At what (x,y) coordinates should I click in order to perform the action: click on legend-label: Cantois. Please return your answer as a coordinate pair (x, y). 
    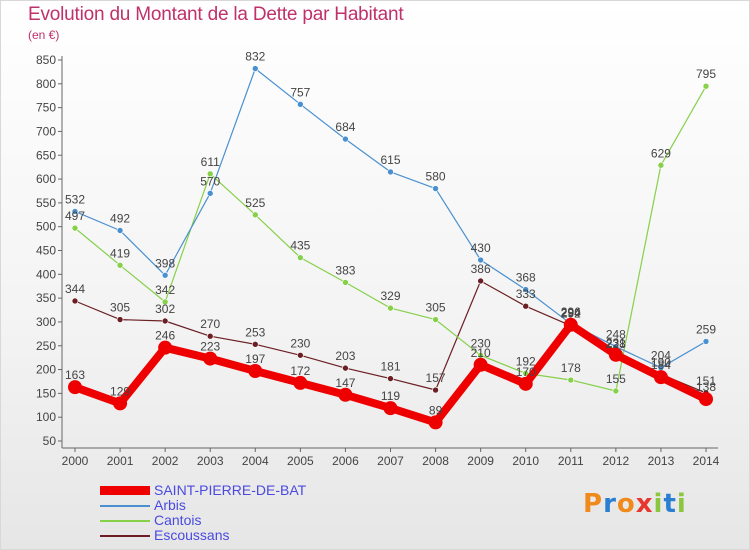
    Looking at the image, I should click on (178, 520).